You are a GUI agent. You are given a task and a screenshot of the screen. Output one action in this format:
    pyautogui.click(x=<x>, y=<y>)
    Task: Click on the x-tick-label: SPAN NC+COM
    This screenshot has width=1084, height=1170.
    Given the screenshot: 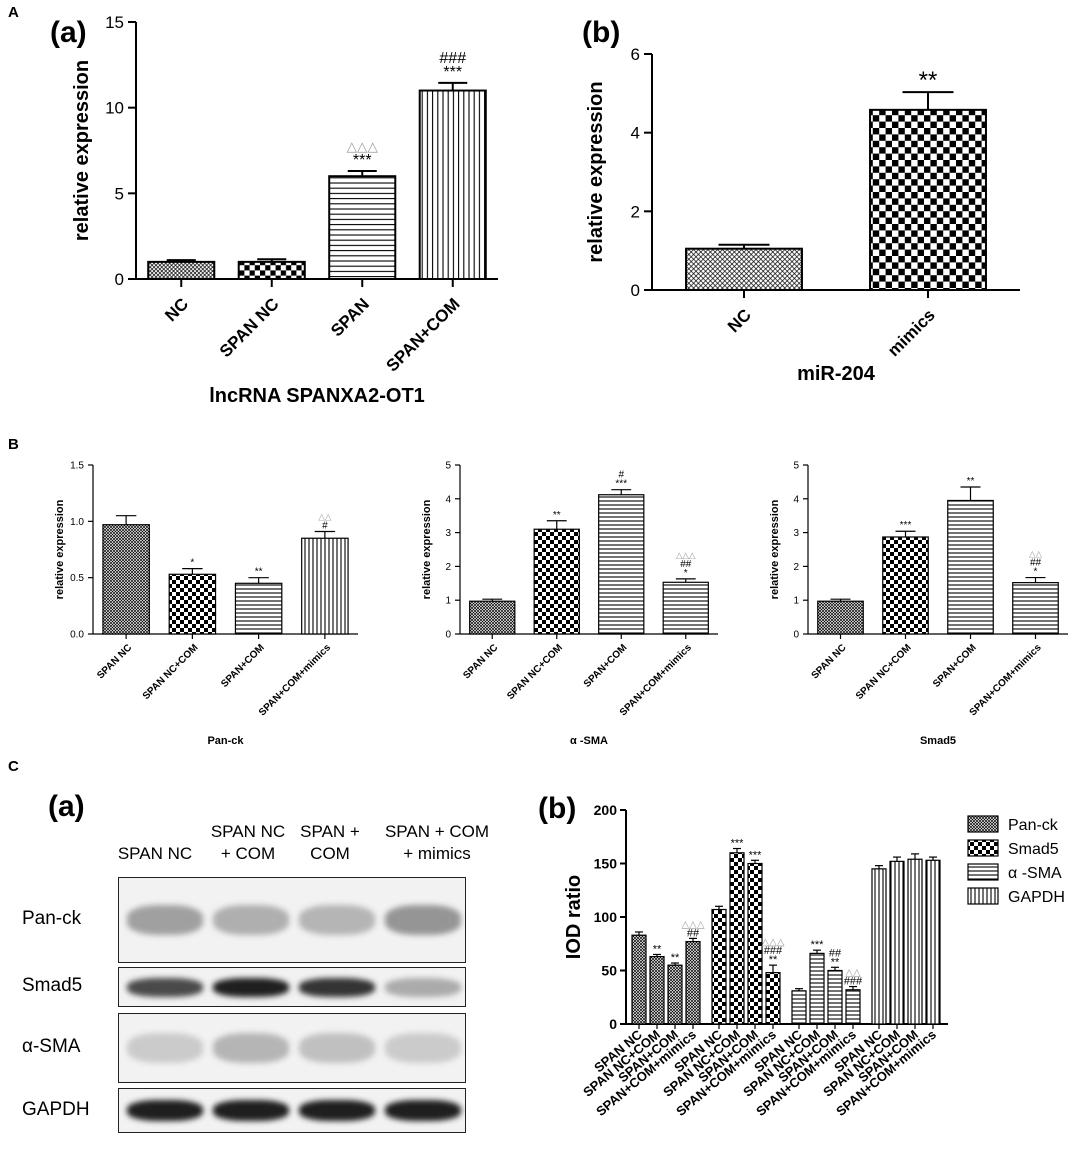 What is the action you would take?
    pyautogui.click(x=884, y=672)
    